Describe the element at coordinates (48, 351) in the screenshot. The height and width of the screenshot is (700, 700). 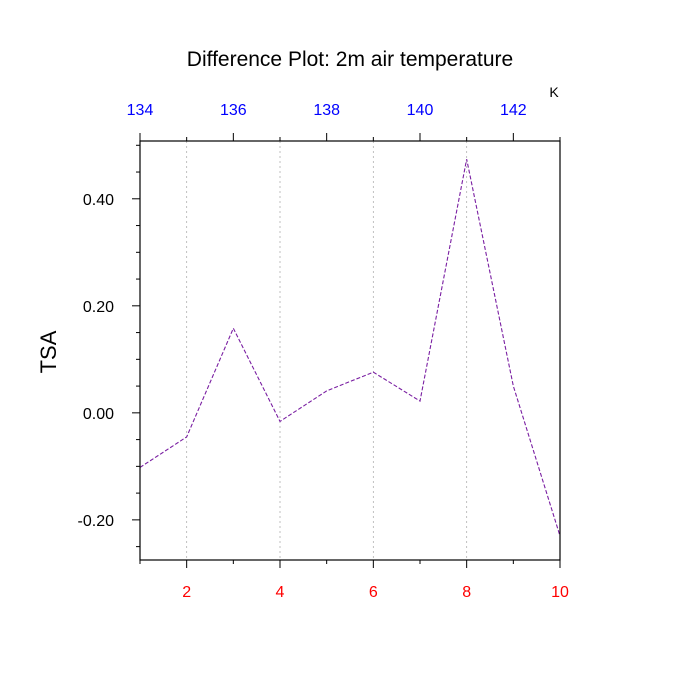
I see `y-axis-label: TSA` at that location.